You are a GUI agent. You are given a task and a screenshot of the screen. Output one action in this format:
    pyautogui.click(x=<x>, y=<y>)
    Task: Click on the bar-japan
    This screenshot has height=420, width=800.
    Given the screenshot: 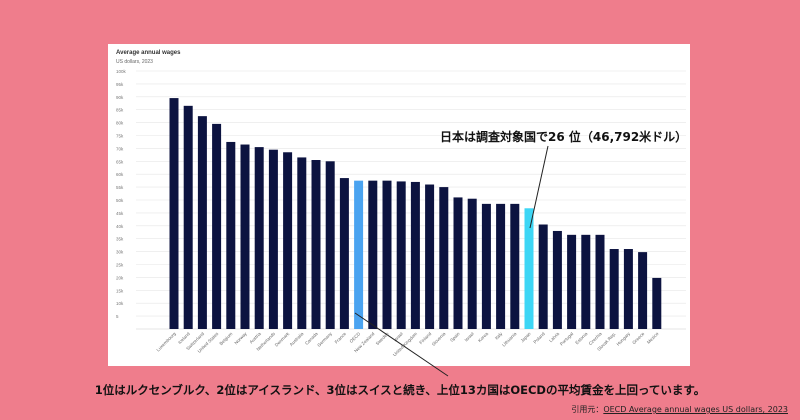 What is the action you would take?
    pyautogui.click(x=529, y=268)
    